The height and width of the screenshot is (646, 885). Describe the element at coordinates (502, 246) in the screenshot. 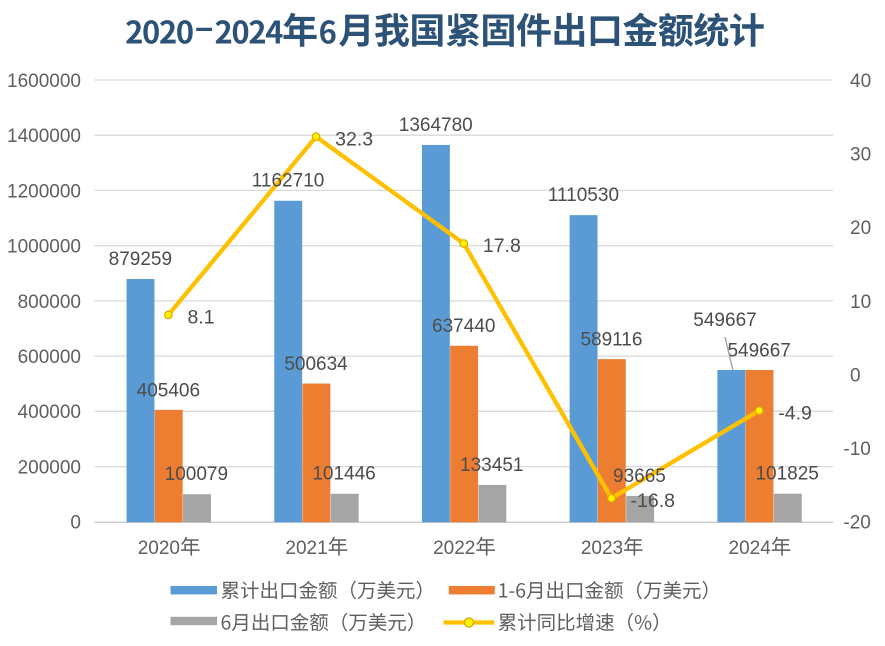

I see `svg-text: 17.8` at that location.